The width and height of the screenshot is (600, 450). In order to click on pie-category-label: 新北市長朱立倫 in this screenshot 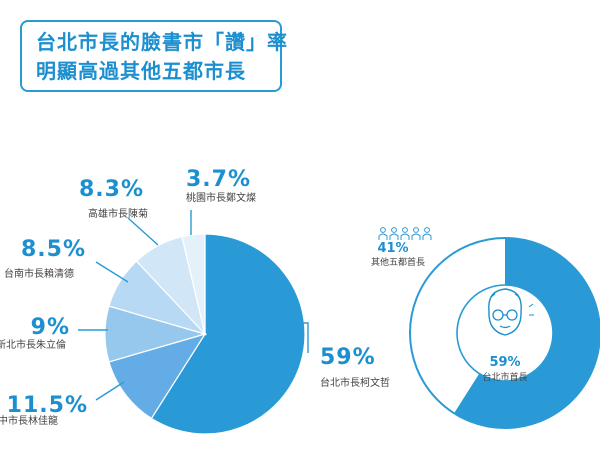, I will do `click(33, 344)`.